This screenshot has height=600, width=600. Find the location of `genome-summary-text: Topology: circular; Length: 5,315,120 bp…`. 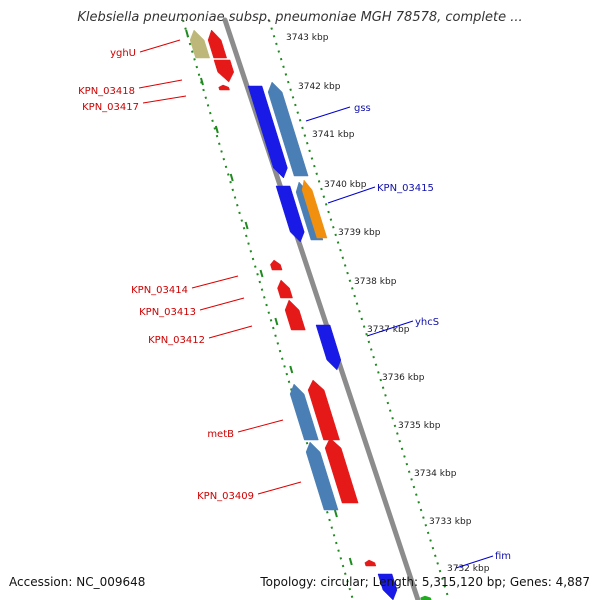

genome-summary-text: Topology: circular; Length: 5,315,120 bp… is located at coordinates (425, 582).